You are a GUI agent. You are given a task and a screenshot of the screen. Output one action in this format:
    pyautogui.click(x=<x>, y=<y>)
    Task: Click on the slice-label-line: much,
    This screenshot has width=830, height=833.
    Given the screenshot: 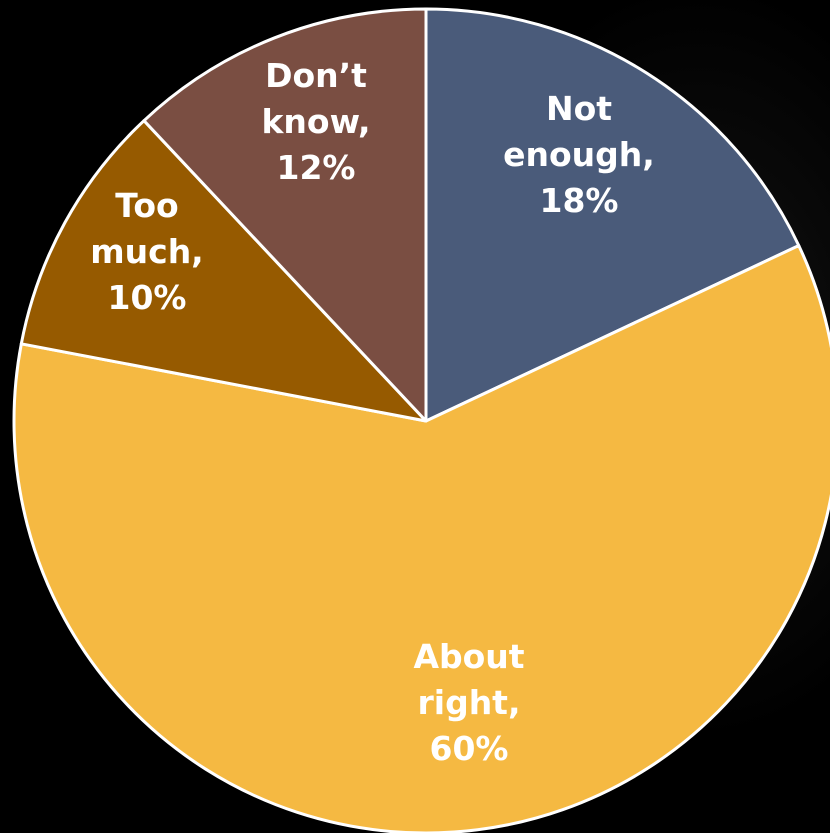 What is the action you would take?
    pyautogui.click(x=146, y=251)
    